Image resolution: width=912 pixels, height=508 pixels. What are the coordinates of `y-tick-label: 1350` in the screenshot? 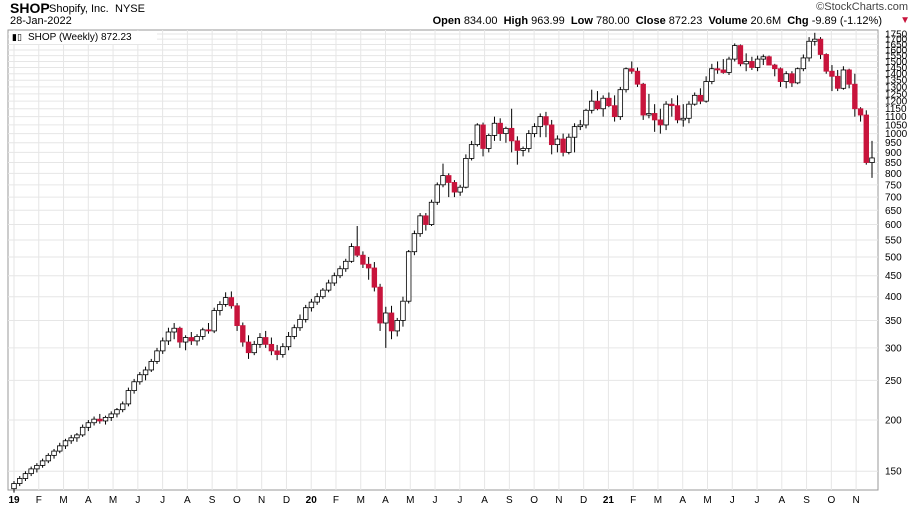 It's located at (896, 81).